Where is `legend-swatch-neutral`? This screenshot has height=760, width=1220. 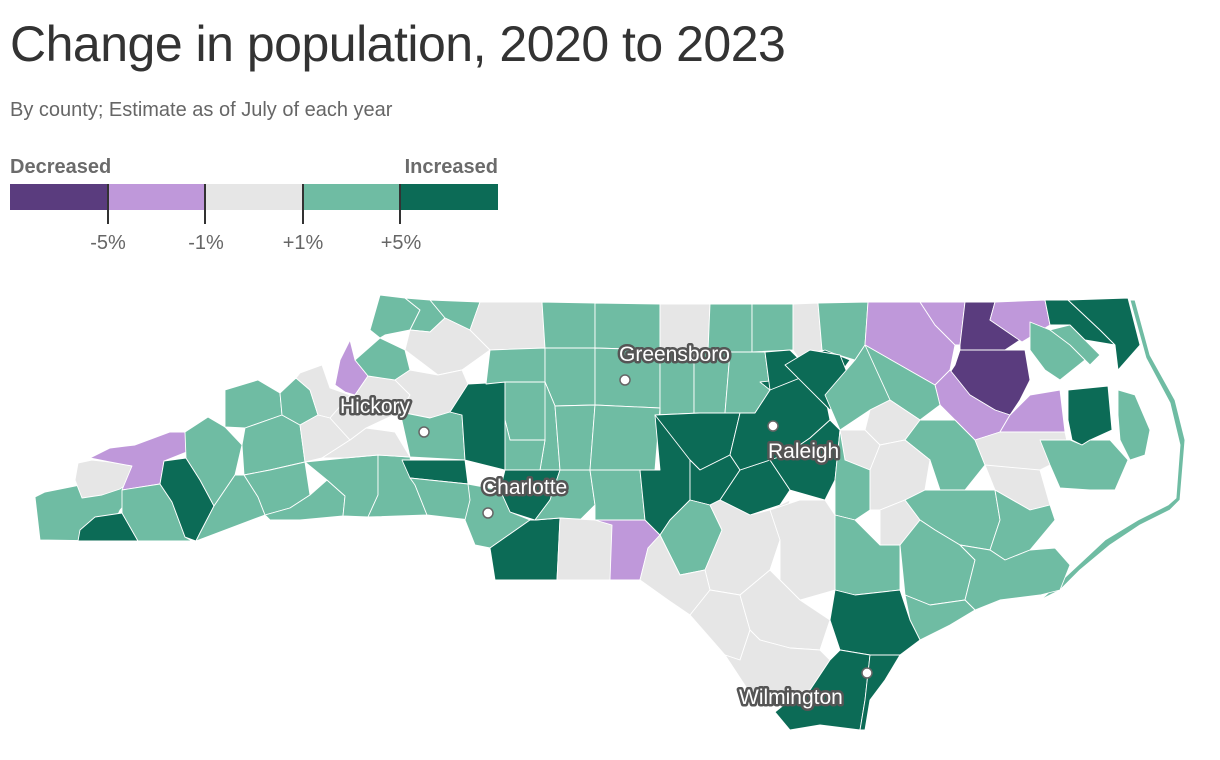
legend-swatch-neutral is located at coordinates (254, 197).